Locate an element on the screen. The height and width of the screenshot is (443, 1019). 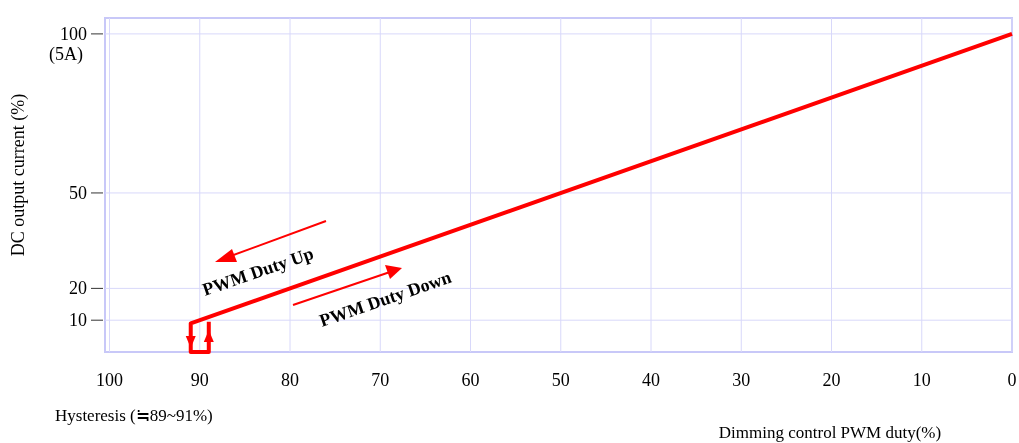
annotation: PWM Duty Down is located at coordinates (385, 298).